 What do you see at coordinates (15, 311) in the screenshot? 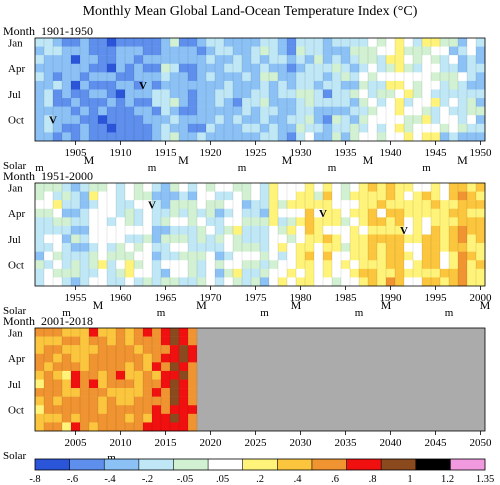
I see `solar-axis-title: Solar` at bounding box center [15, 311].